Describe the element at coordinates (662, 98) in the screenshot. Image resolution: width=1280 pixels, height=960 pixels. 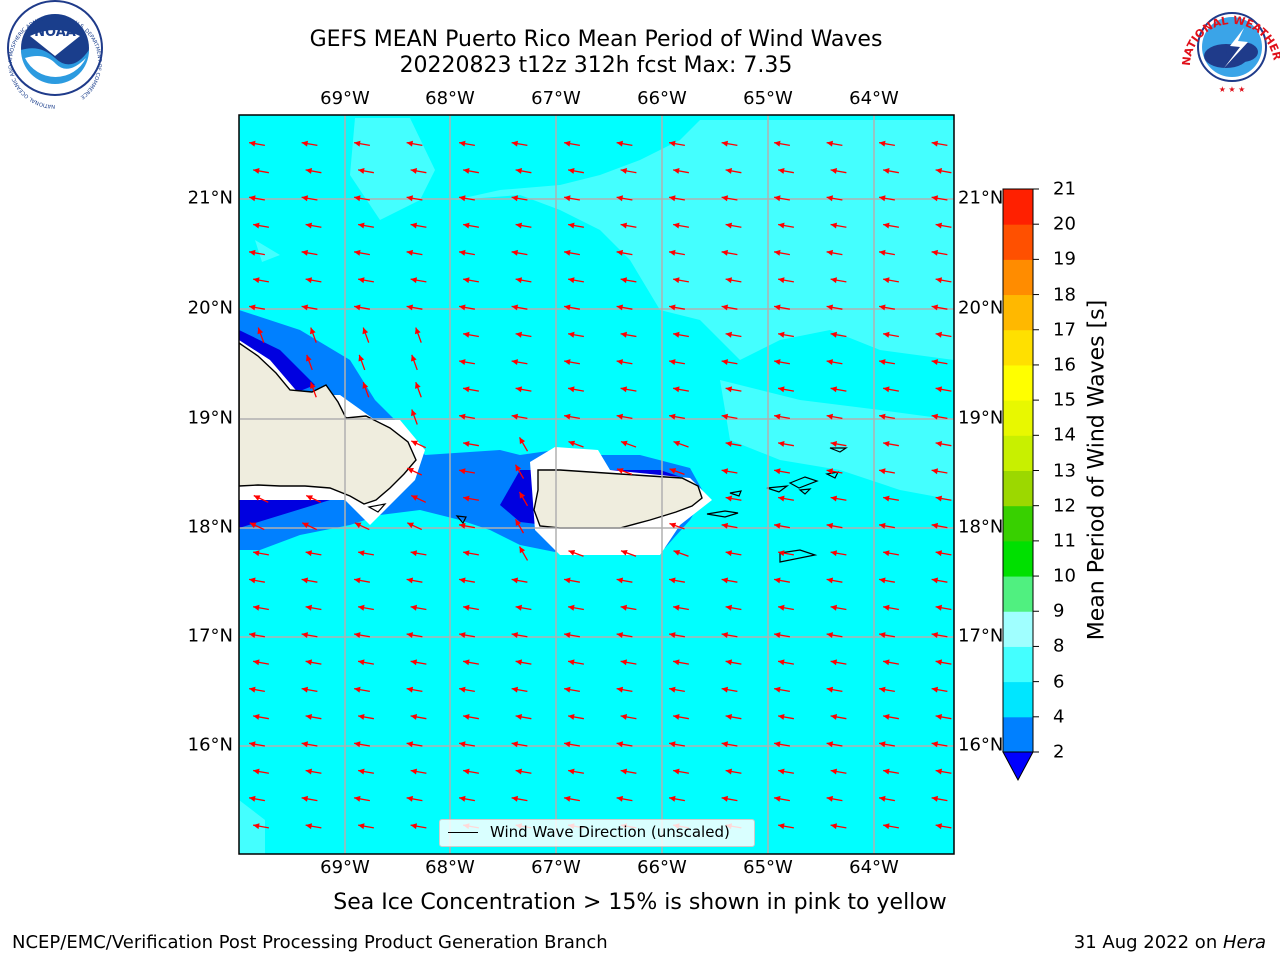
I see `lon-label-top: 66°W` at that location.